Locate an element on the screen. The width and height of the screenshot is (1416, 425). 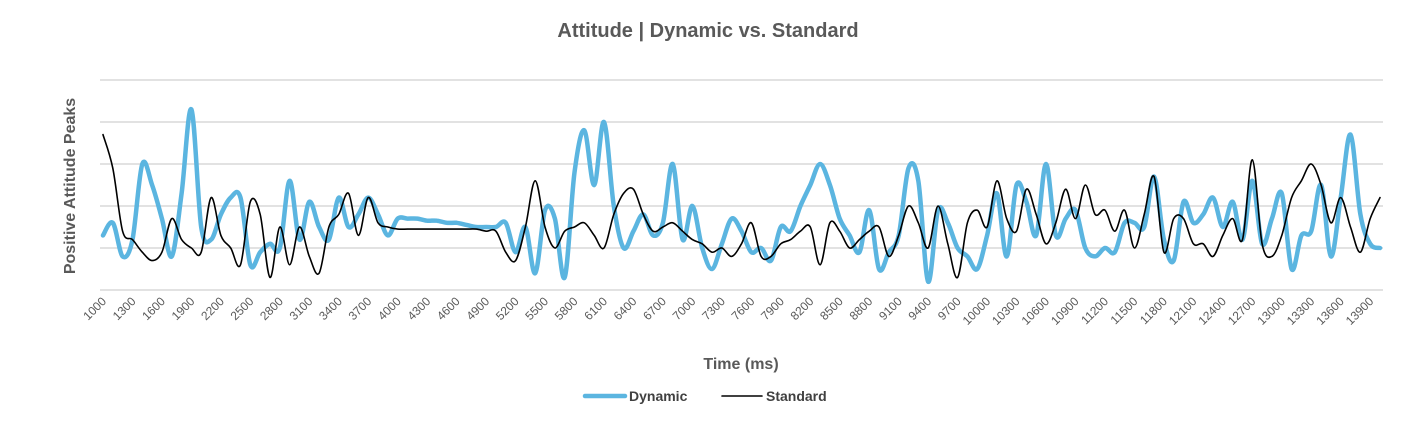
x-tick-label: 4000 is located at coordinates (389, 308).